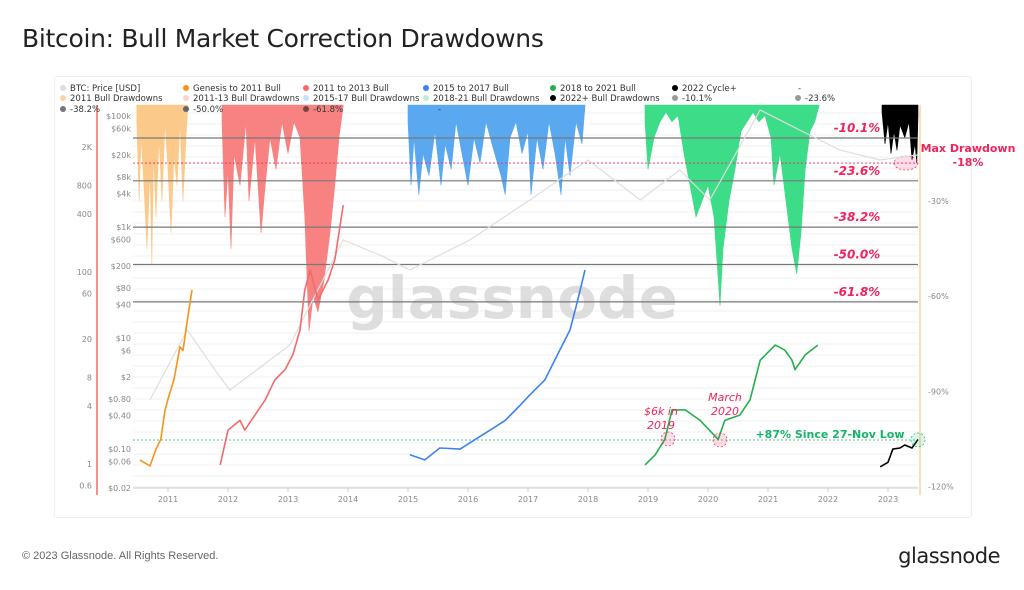 The height and width of the screenshot is (590, 1024). What do you see at coordinates (351, 89) in the screenshot?
I see `legend-item: 2011 to 2013 Bull` at bounding box center [351, 89].